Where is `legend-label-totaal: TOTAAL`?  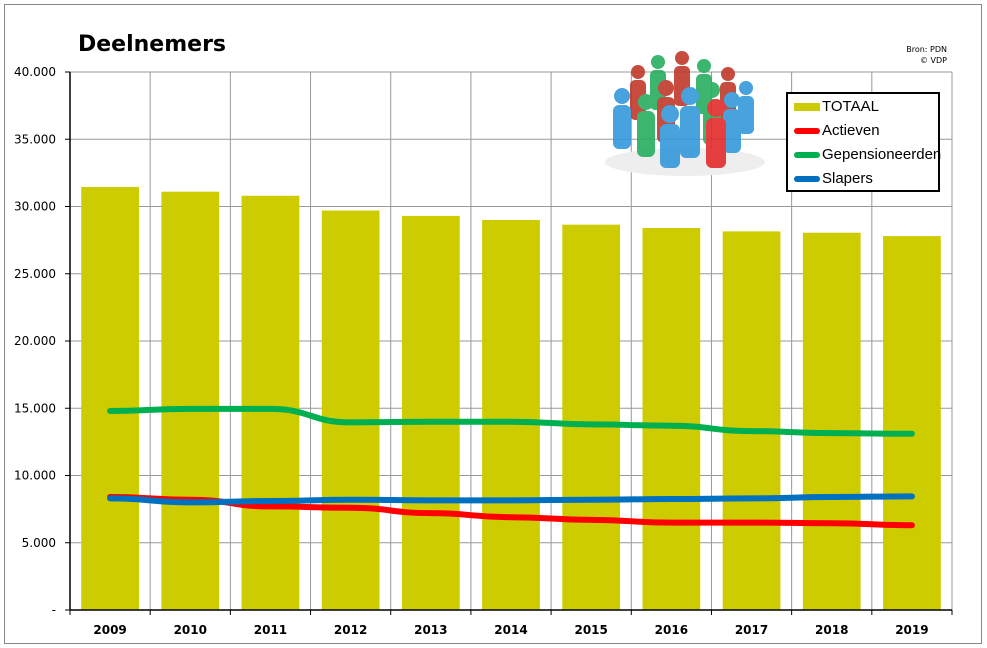 legend-label-totaal: TOTAAL is located at coordinates (850, 106).